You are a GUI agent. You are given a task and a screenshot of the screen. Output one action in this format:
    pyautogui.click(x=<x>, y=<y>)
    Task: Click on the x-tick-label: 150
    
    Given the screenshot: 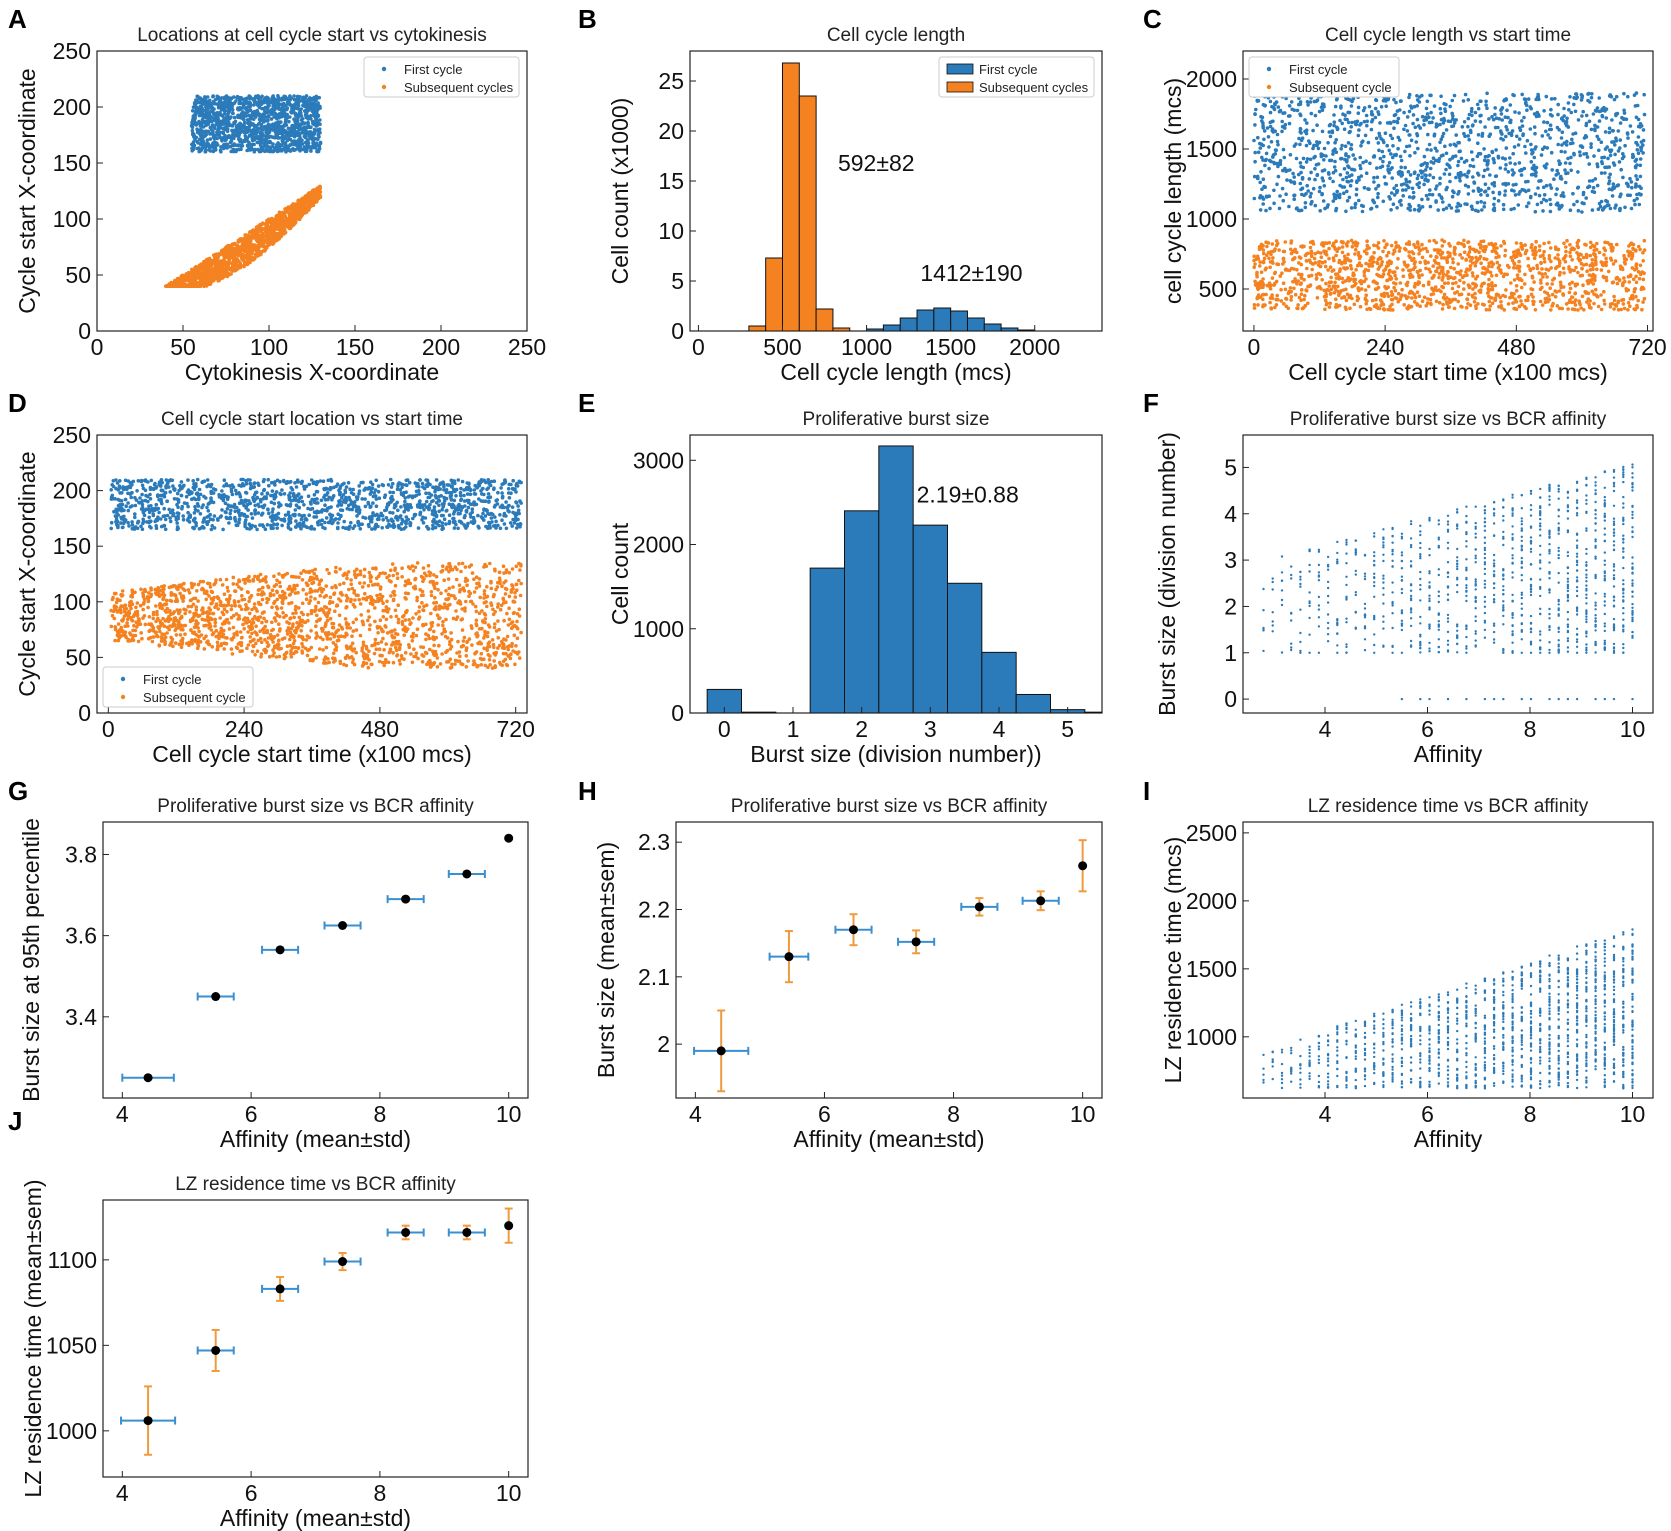 What is the action you would take?
    pyautogui.click(x=355, y=347)
    